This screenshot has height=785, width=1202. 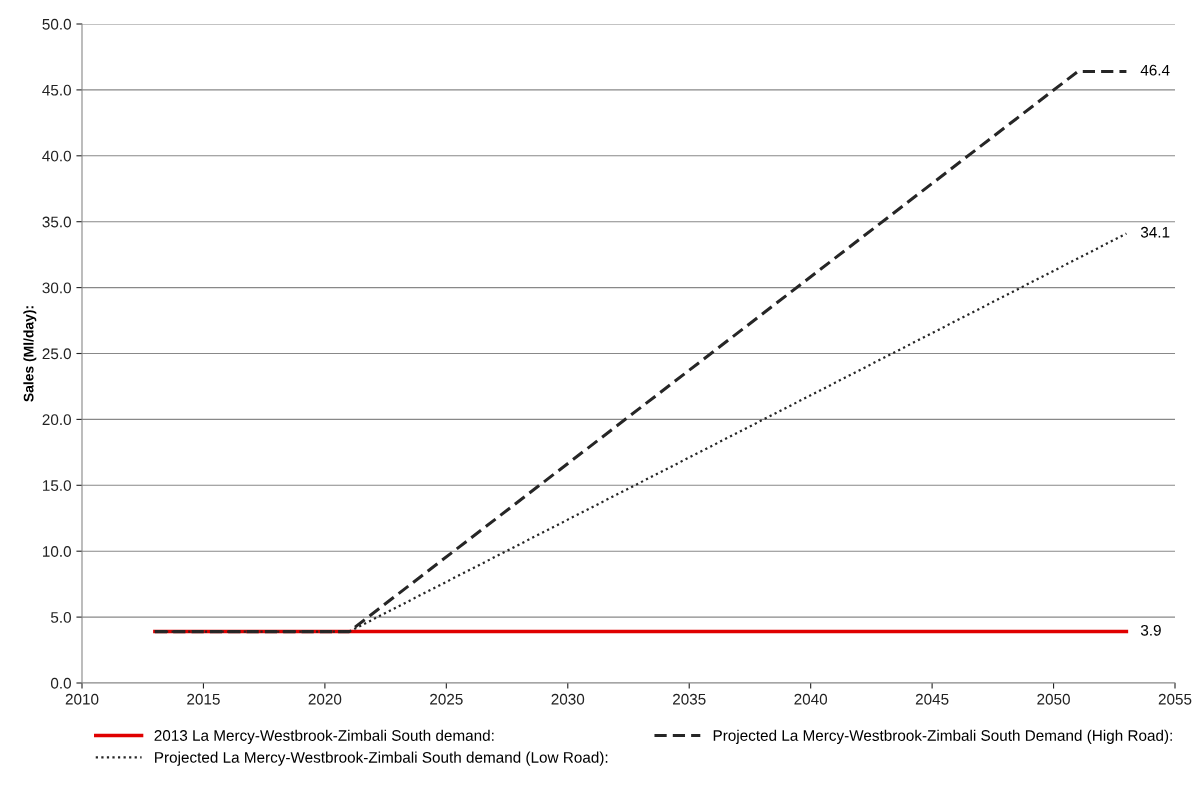 What do you see at coordinates (324, 736) in the screenshot?
I see `legend-label: 2013 La Mercy-Westbrook-Zimbali South demand:` at bounding box center [324, 736].